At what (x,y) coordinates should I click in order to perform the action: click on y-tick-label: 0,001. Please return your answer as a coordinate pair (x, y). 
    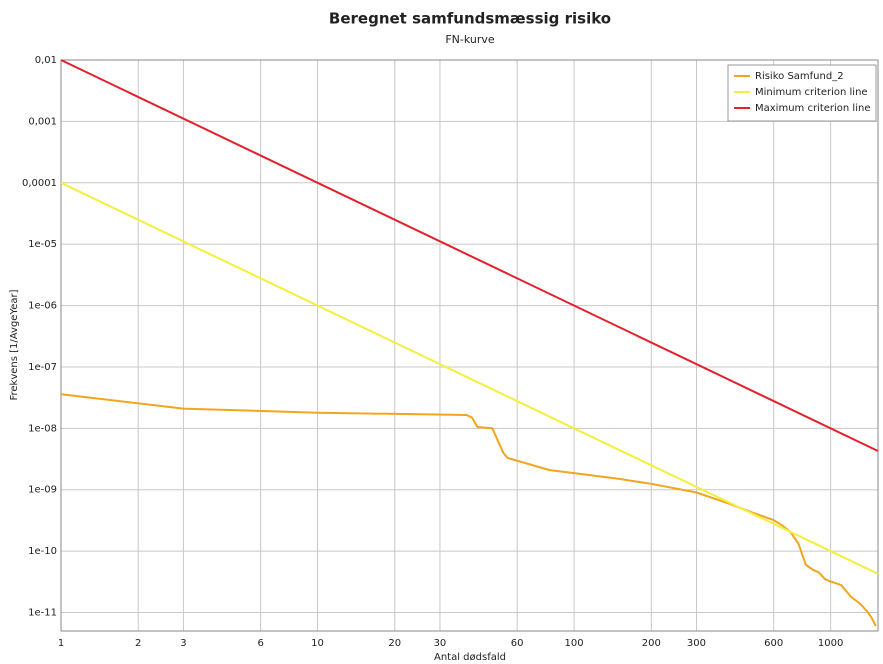
    Looking at the image, I should click on (42, 121).